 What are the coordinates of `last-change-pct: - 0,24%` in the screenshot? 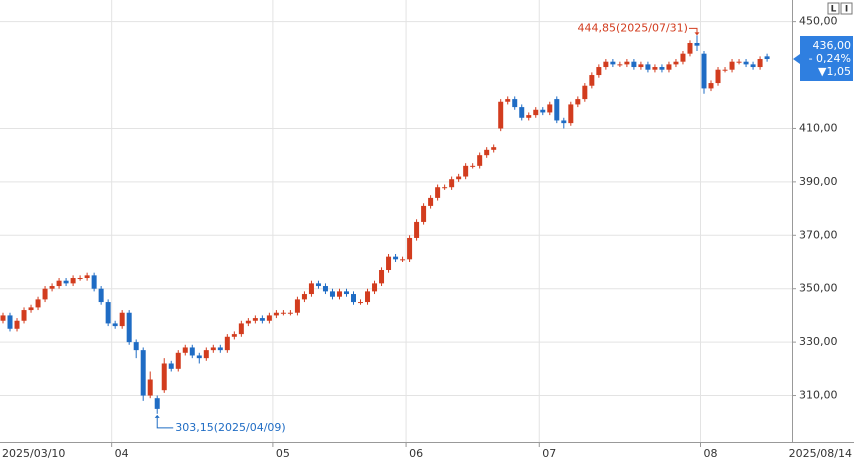 It's located at (830, 58).